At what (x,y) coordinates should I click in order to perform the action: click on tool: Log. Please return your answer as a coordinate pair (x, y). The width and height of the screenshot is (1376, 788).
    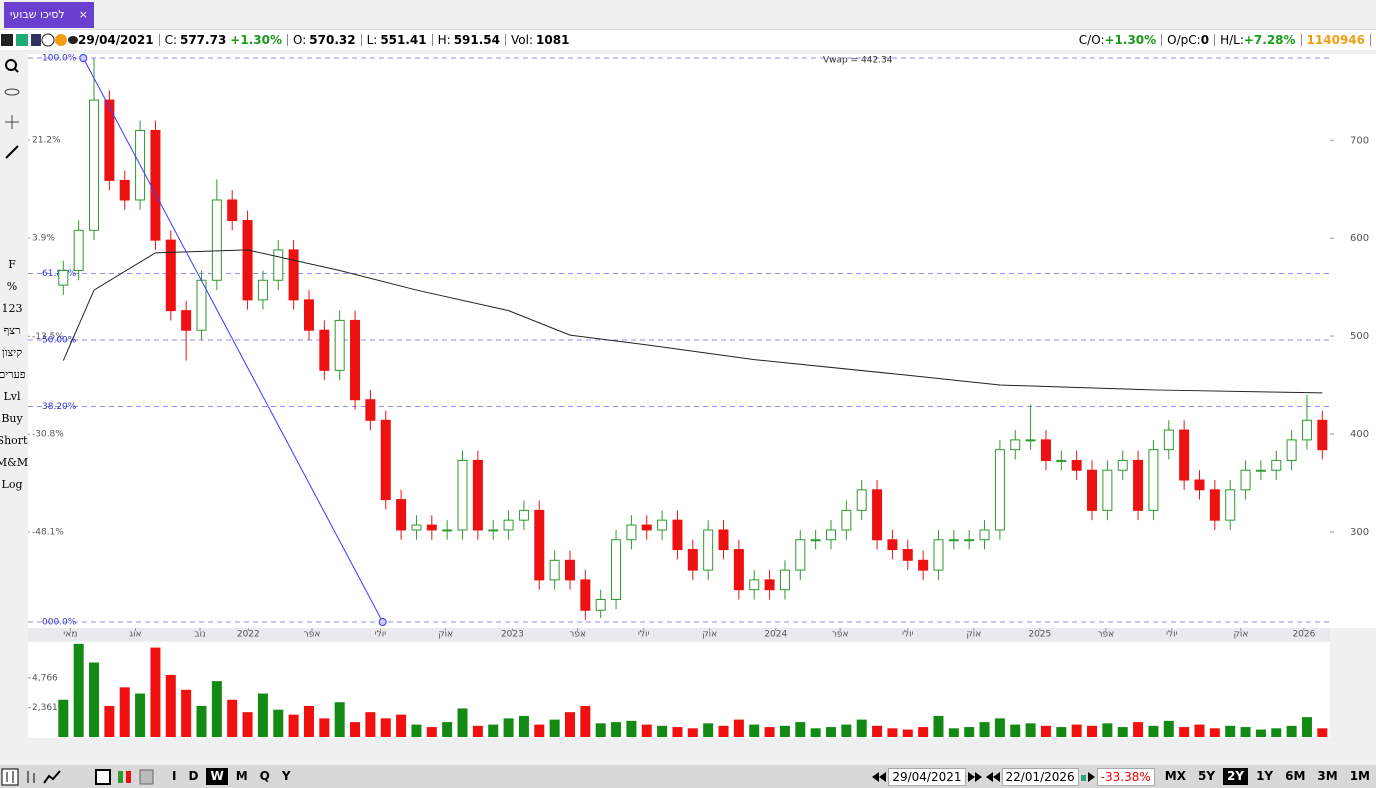
    Looking at the image, I should click on (12, 484).